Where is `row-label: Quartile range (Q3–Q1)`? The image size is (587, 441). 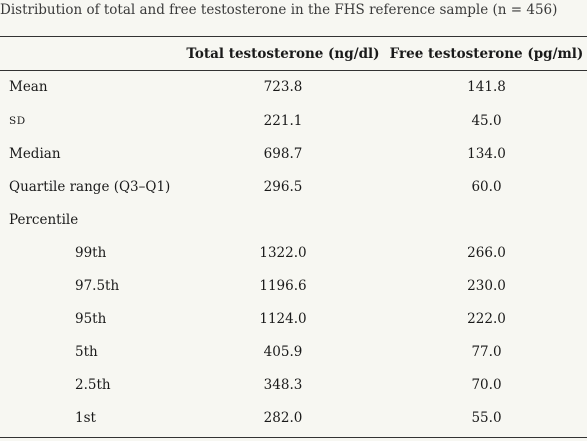 row-label: Quartile range (Q3–Q1) is located at coordinates (90, 186).